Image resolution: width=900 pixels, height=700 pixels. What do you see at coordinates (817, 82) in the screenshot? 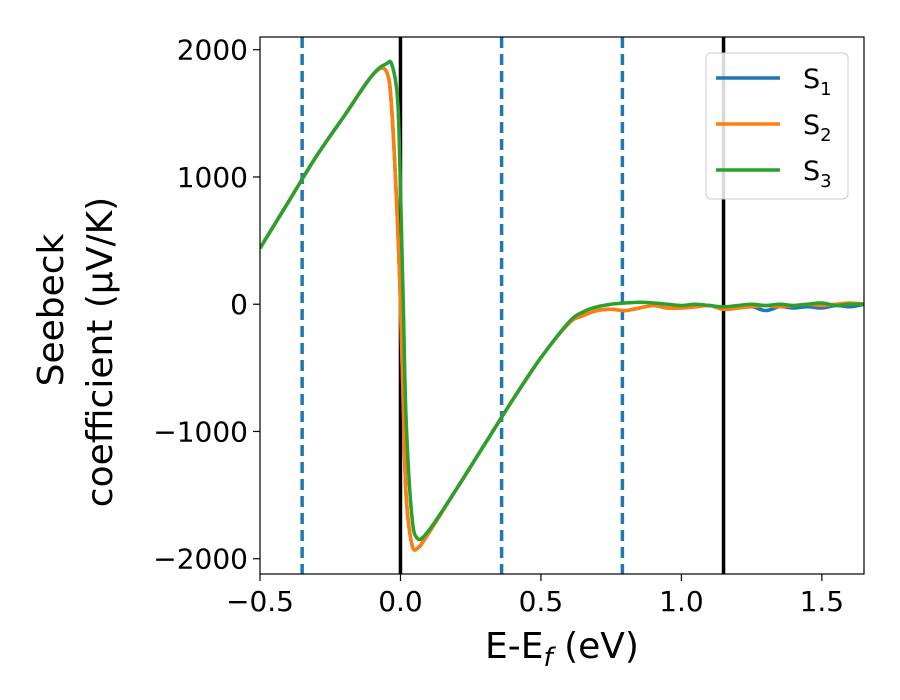
I see `legend-label-S1: S1` at bounding box center [817, 82].